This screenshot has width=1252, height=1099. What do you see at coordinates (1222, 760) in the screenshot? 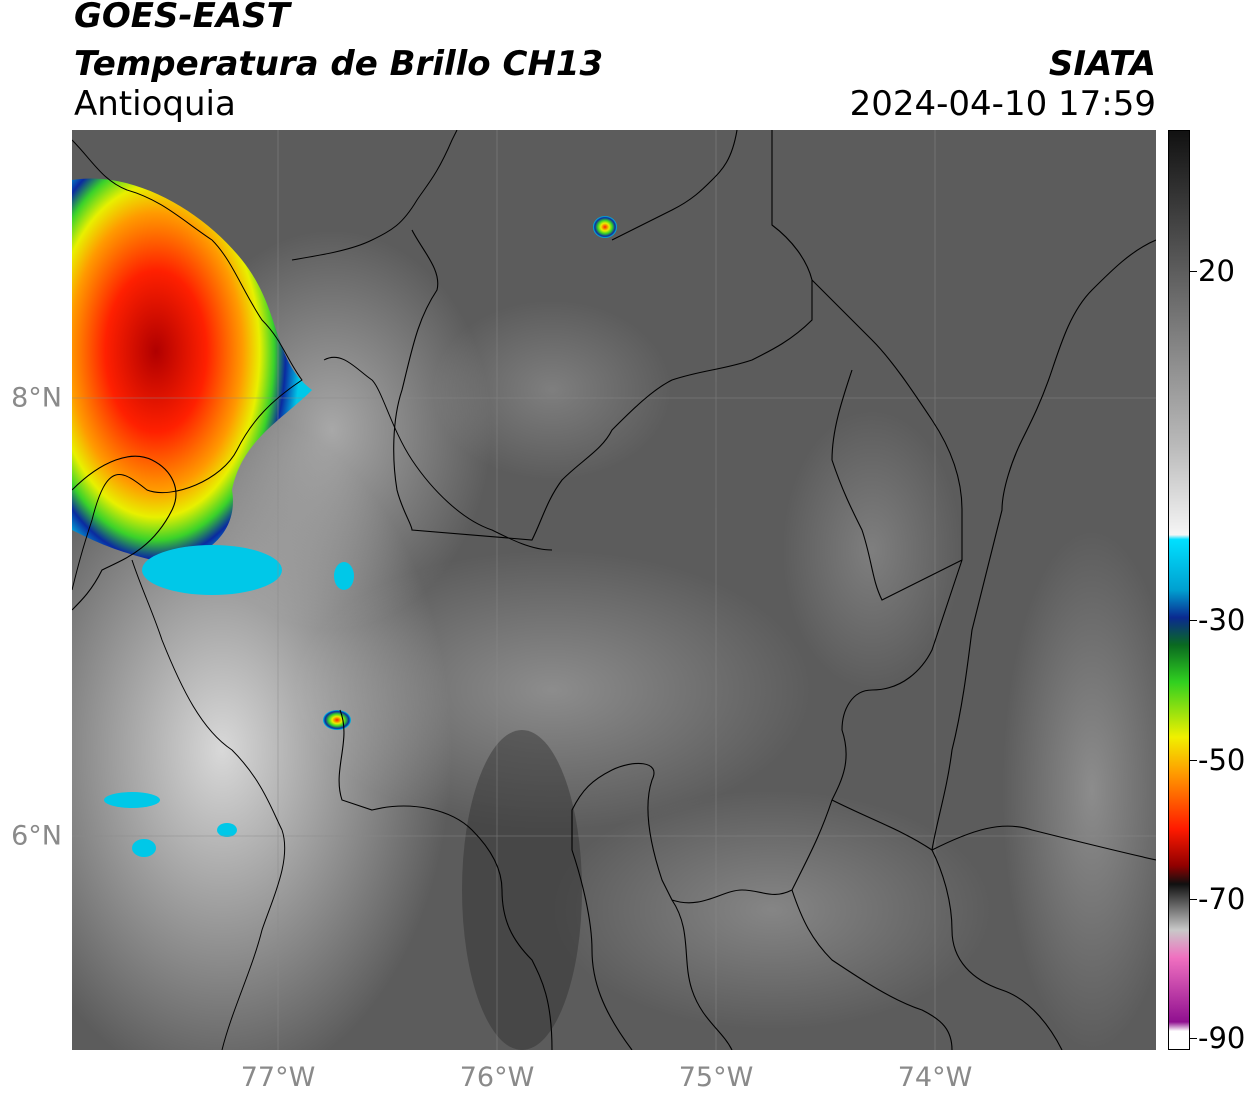
I see `colorbar-label-minus50: -50` at bounding box center [1222, 760].